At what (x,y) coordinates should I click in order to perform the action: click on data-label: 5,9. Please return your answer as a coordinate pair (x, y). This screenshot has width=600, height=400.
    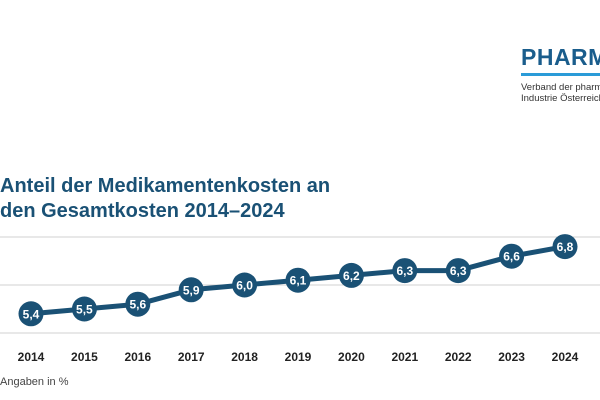
    Looking at the image, I should click on (191, 290).